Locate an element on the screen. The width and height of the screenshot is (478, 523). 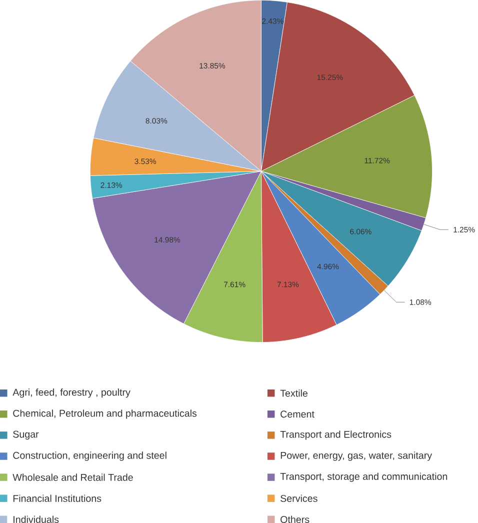
legend-label: Chemical, Petroleum and pharmaceuticals is located at coordinates (104, 414).